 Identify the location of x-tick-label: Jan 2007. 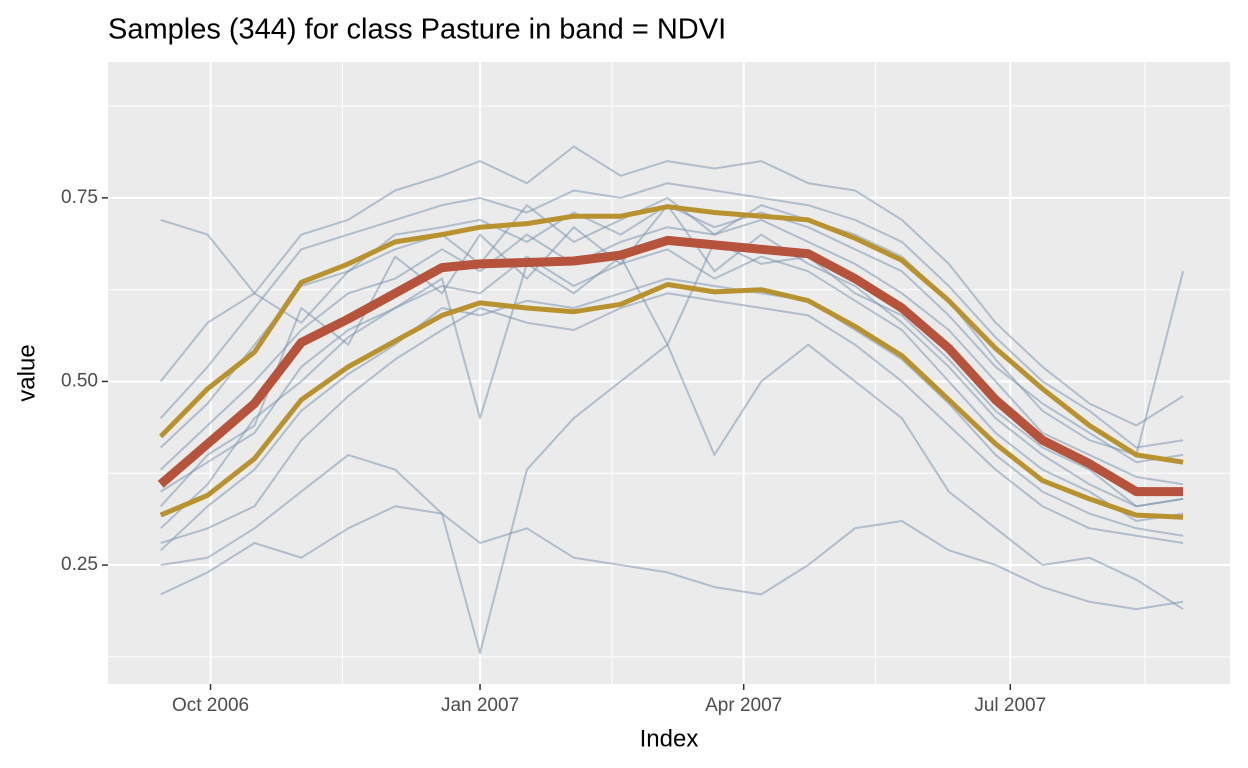
(480, 705).